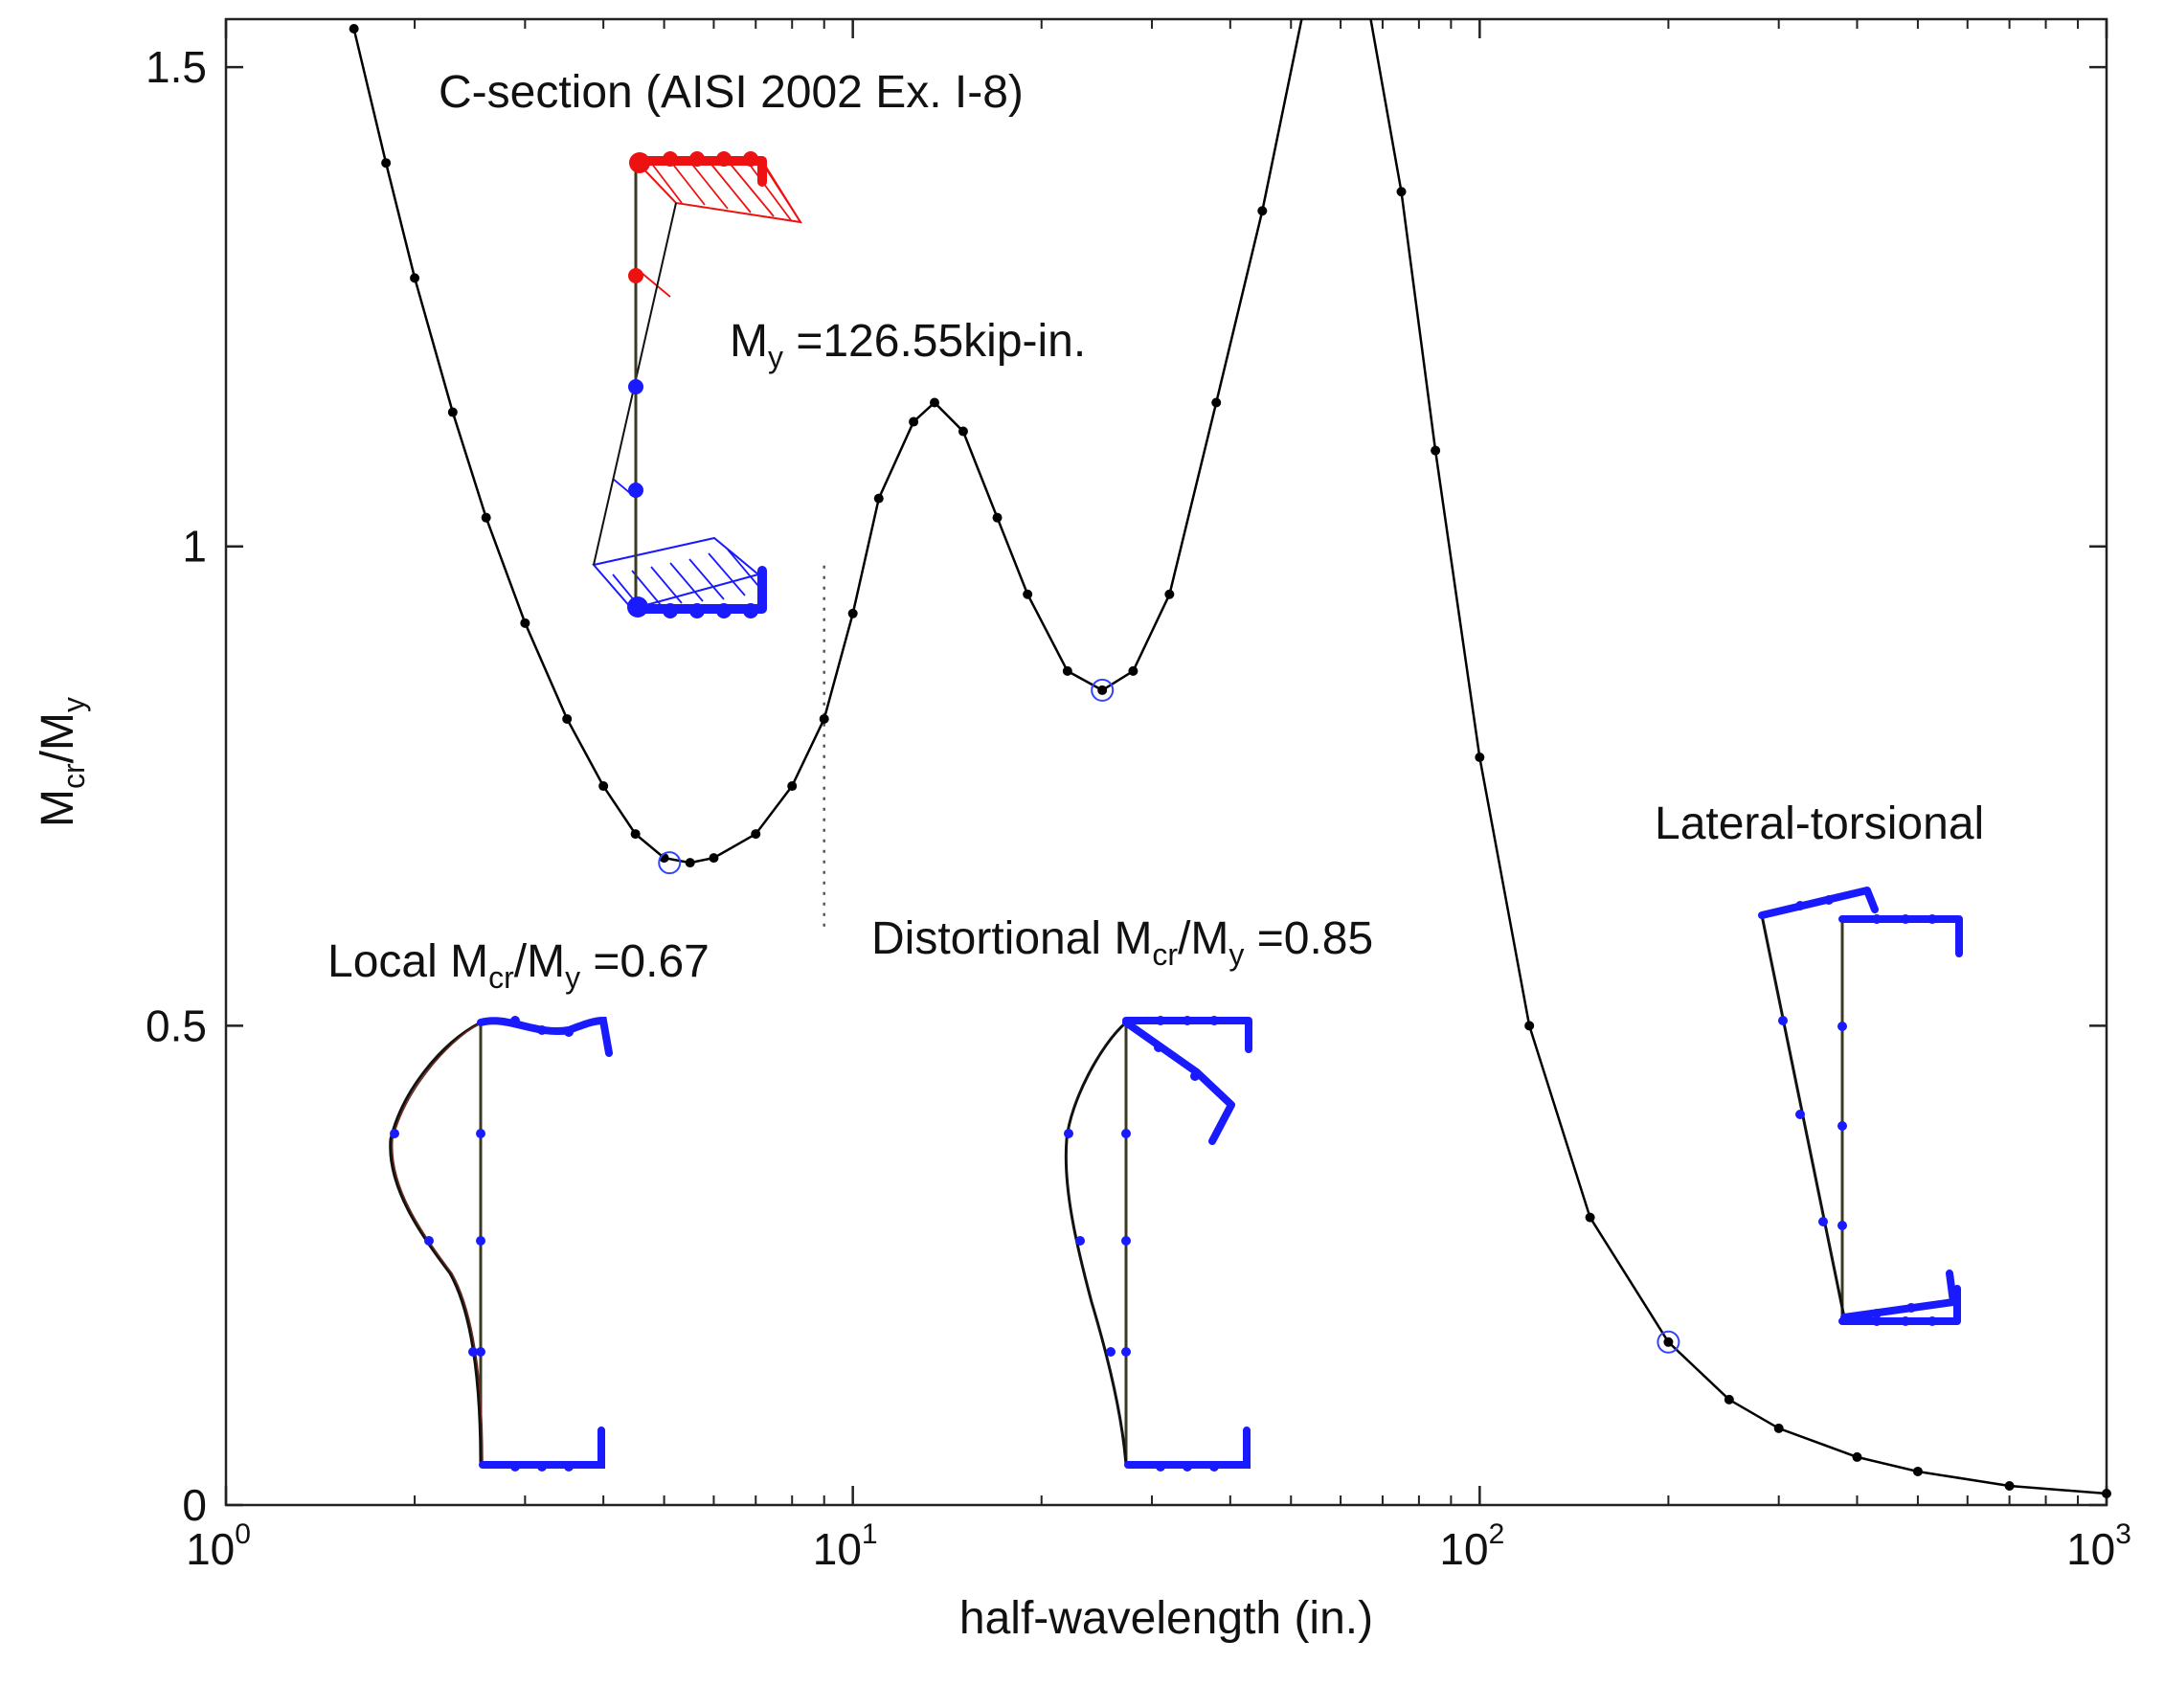 This screenshot has height=1708, width=2164. I want to click on lateral-torsional-mode-shape, so click(1860, 1106).